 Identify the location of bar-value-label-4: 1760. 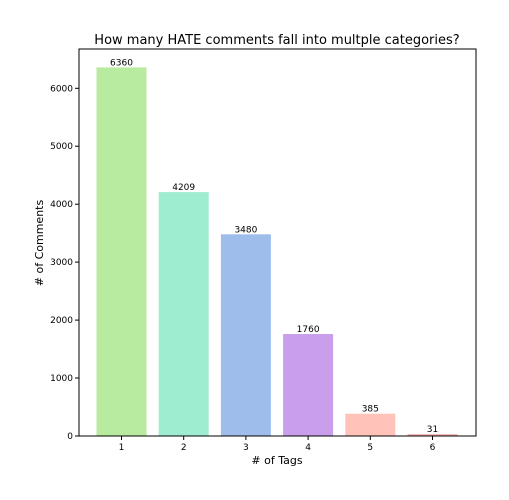
(308, 330).